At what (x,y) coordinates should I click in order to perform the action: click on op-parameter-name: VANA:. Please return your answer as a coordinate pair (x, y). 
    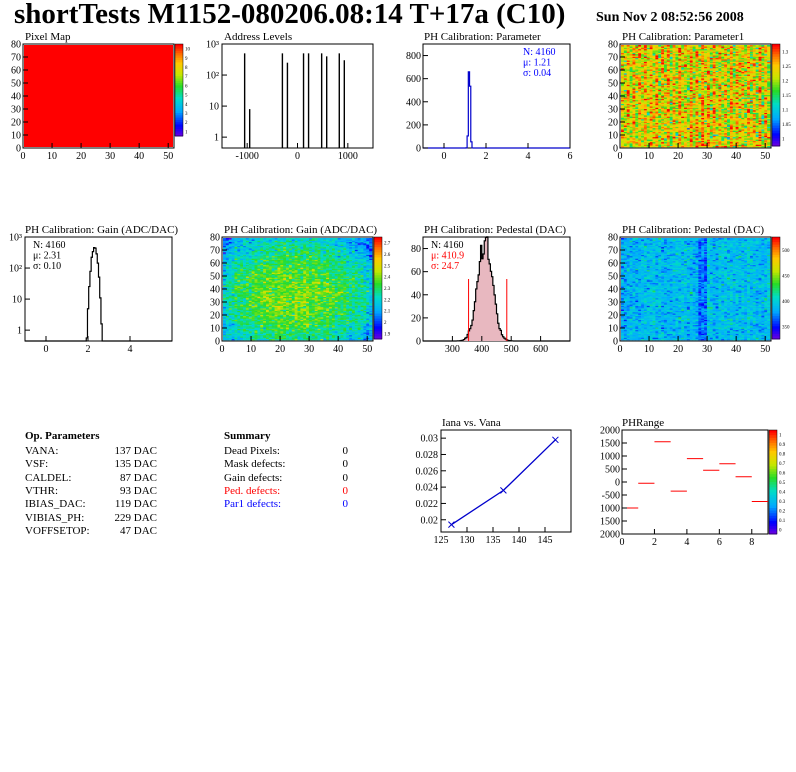
    Looking at the image, I should click on (42, 451).